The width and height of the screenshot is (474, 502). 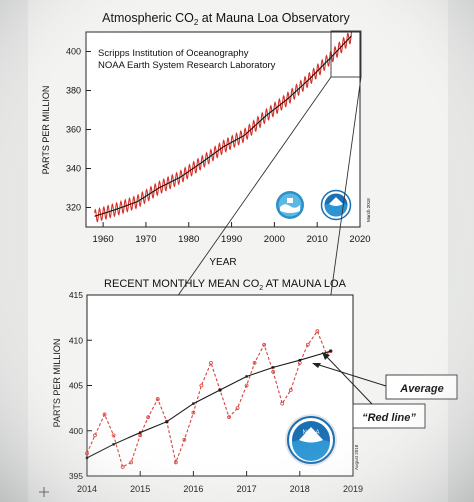 I want to click on top-x-tick-label: 2020, so click(x=359, y=239).